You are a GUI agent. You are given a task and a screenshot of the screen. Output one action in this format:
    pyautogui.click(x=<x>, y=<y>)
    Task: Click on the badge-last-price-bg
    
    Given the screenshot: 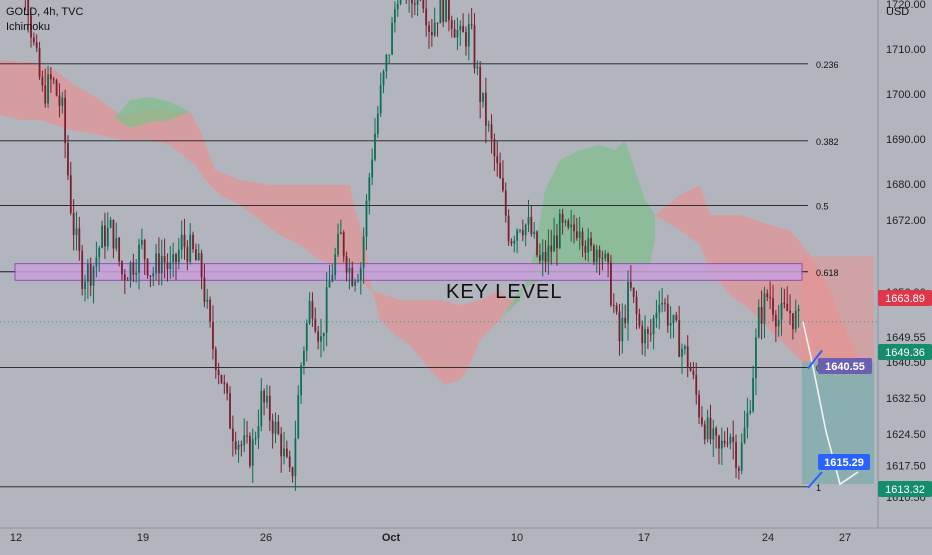 What is the action you would take?
    pyautogui.click(x=905, y=352)
    